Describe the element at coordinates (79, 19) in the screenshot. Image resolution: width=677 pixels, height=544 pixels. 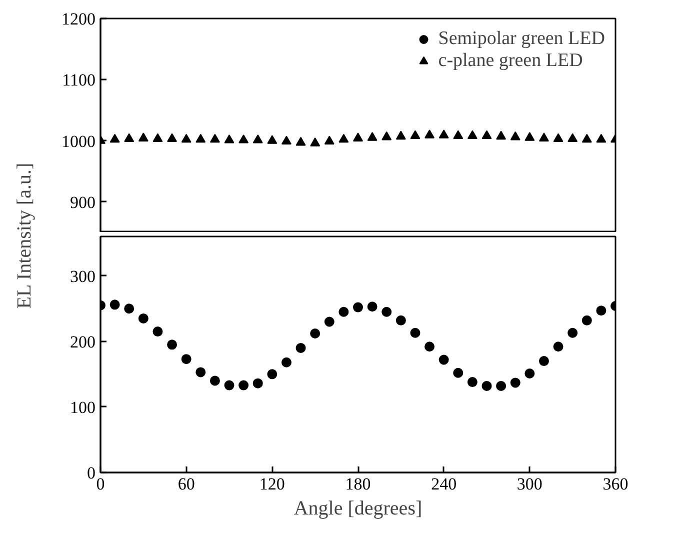
I see `y-tick-label: 1200` at that location.